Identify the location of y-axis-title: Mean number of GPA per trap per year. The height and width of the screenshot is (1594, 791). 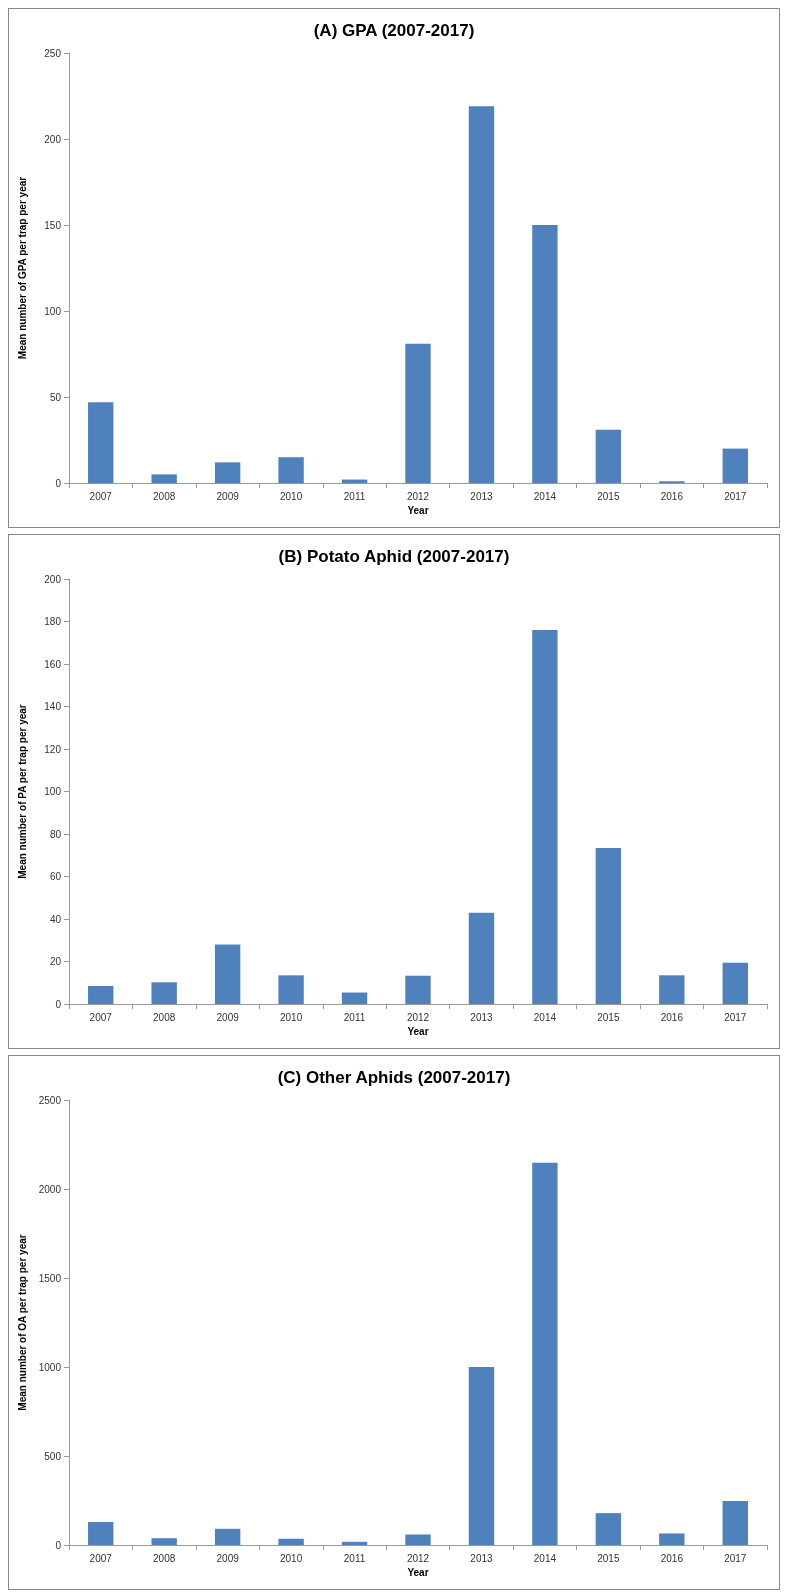
(22, 268).